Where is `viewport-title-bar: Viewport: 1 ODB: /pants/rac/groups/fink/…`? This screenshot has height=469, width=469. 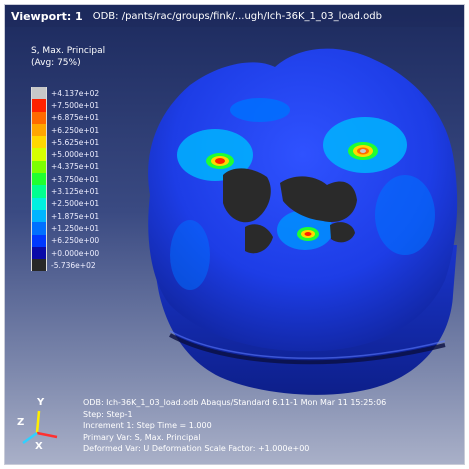
viewport-title-bar: Viewport: 1 ODB: /pants/rac/groups/fink/… is located at coordinates (234, 16).